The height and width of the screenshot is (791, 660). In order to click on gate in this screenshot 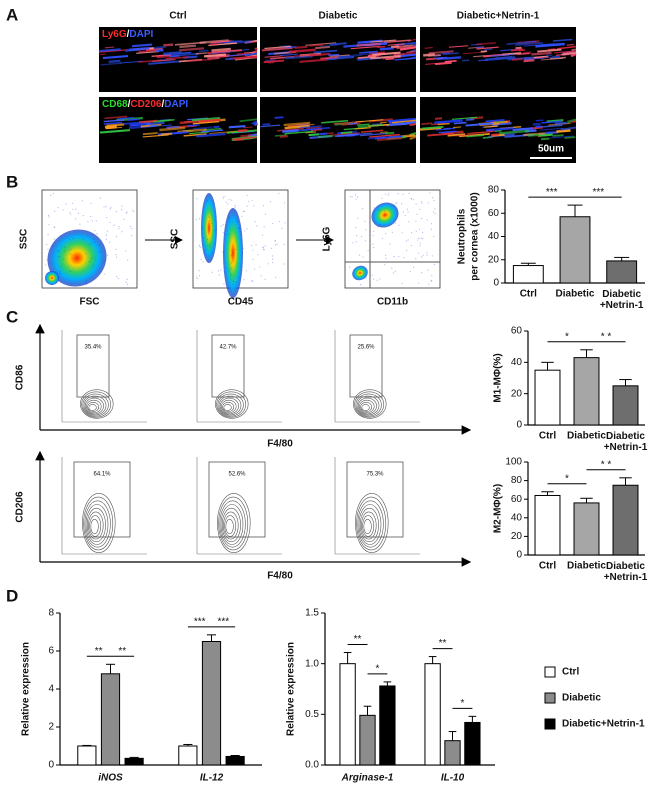, I will do `click(366, 366)`.